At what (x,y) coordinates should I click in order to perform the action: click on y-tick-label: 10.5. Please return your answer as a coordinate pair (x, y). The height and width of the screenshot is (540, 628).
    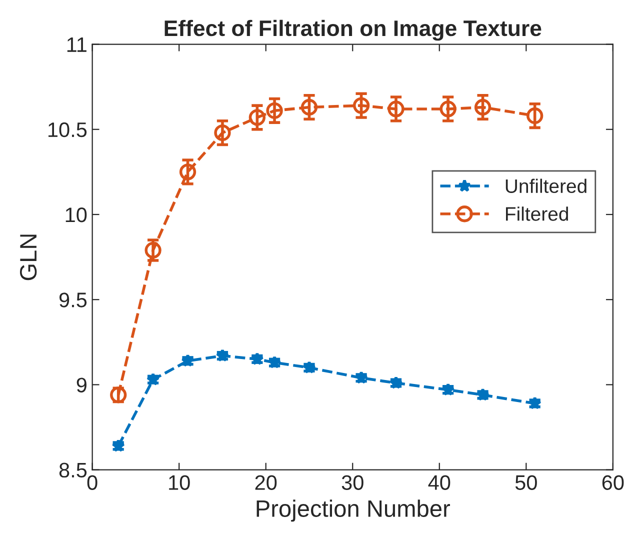
    Looking at the image, I should click on (67, 130).